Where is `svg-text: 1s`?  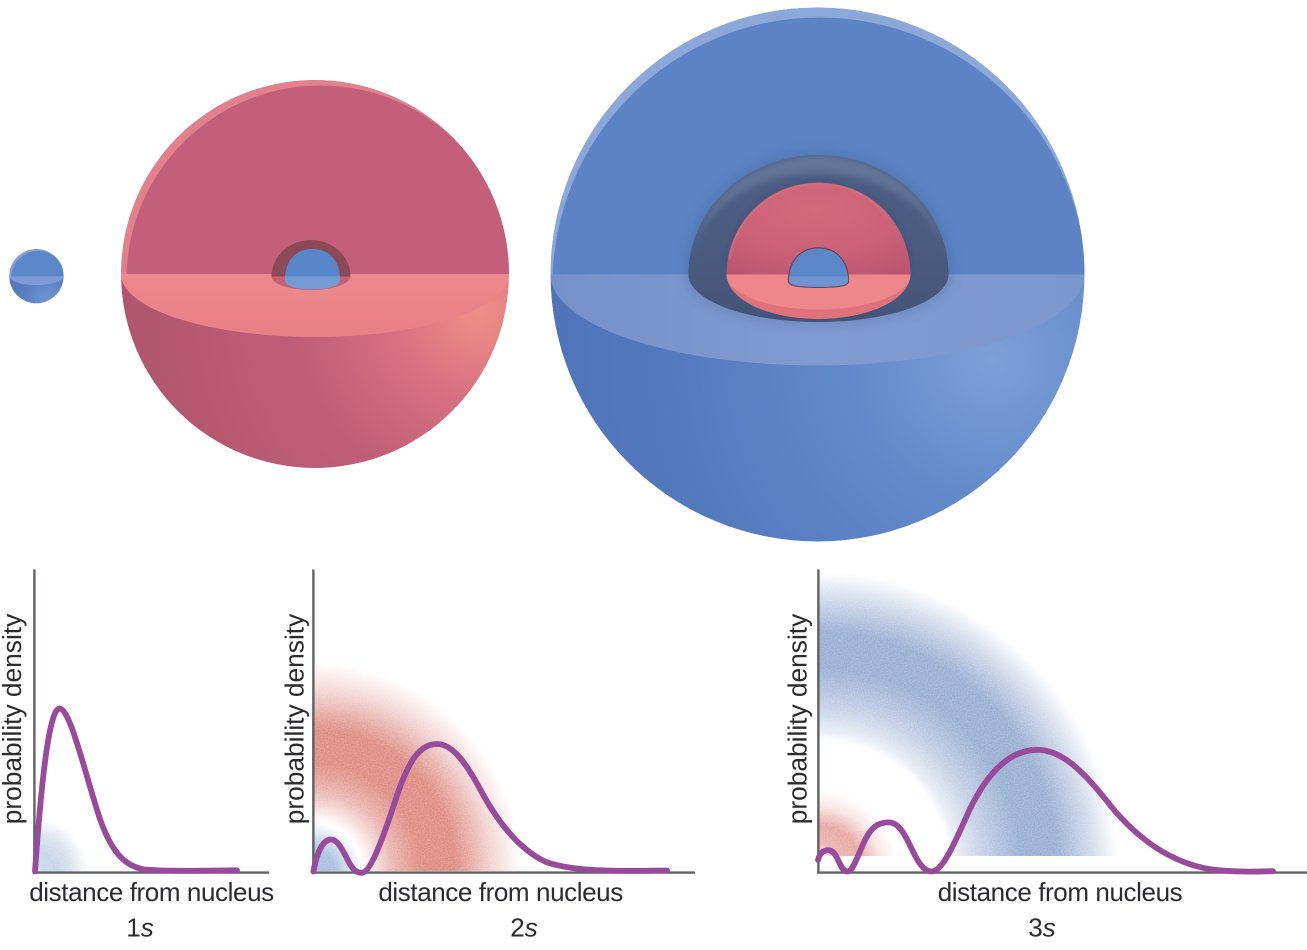
svg-text: 1s is located at coordinates (139, 928).